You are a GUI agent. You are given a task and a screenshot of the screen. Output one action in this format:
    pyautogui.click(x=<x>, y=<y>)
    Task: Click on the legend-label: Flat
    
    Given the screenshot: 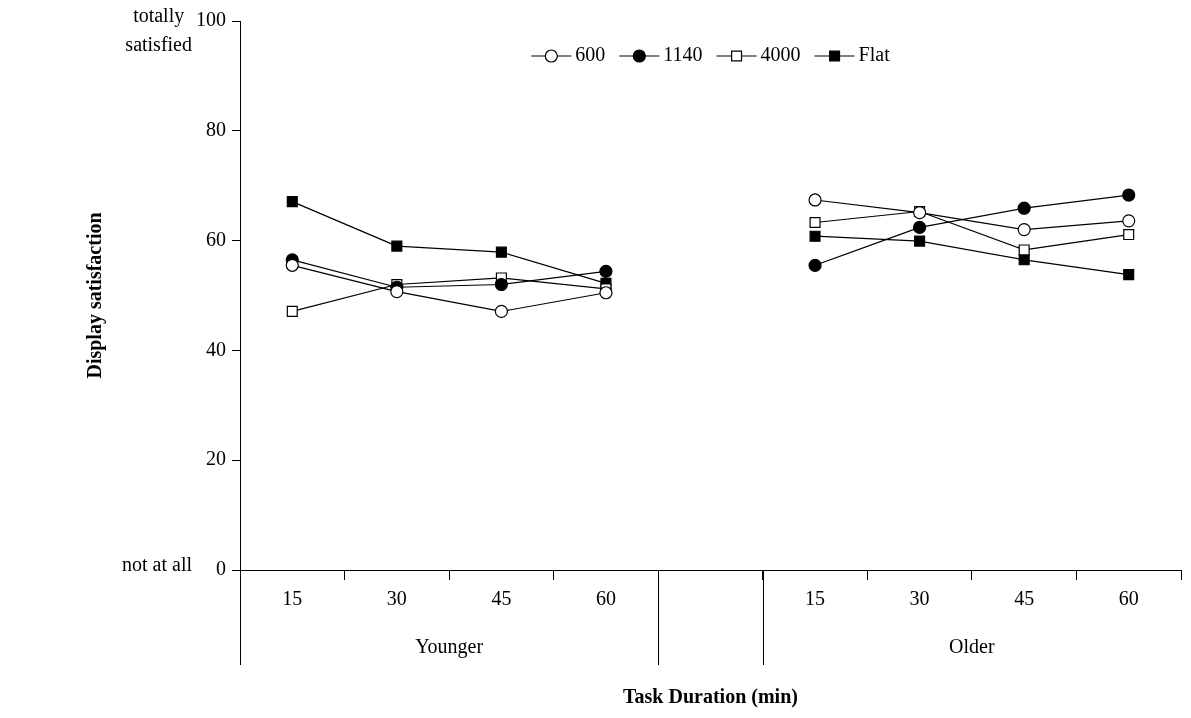 What is the action you would take?
    pyautogui.click(x=874, y=54)
    